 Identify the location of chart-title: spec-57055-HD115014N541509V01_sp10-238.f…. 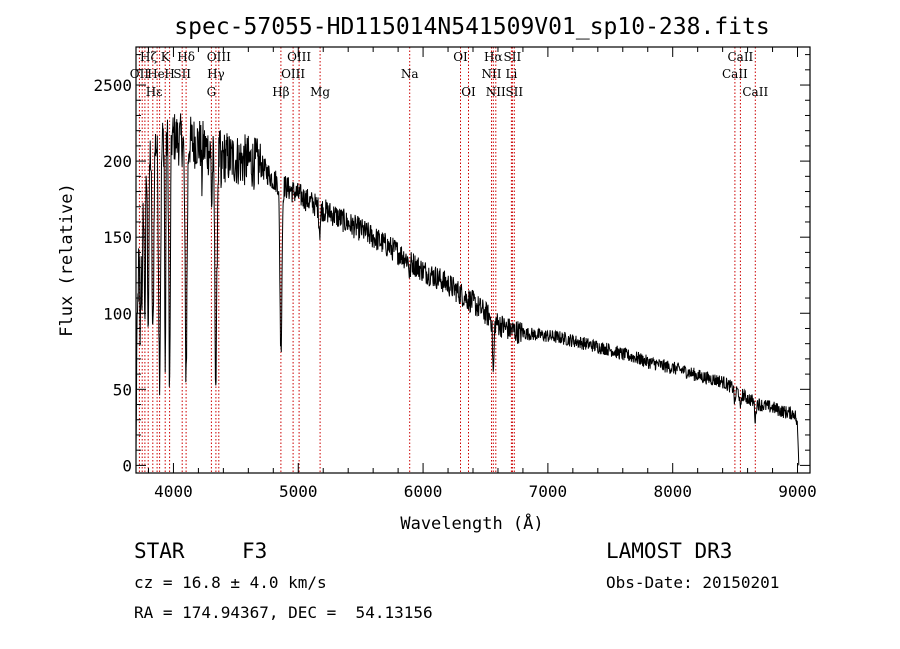
(471, 27).